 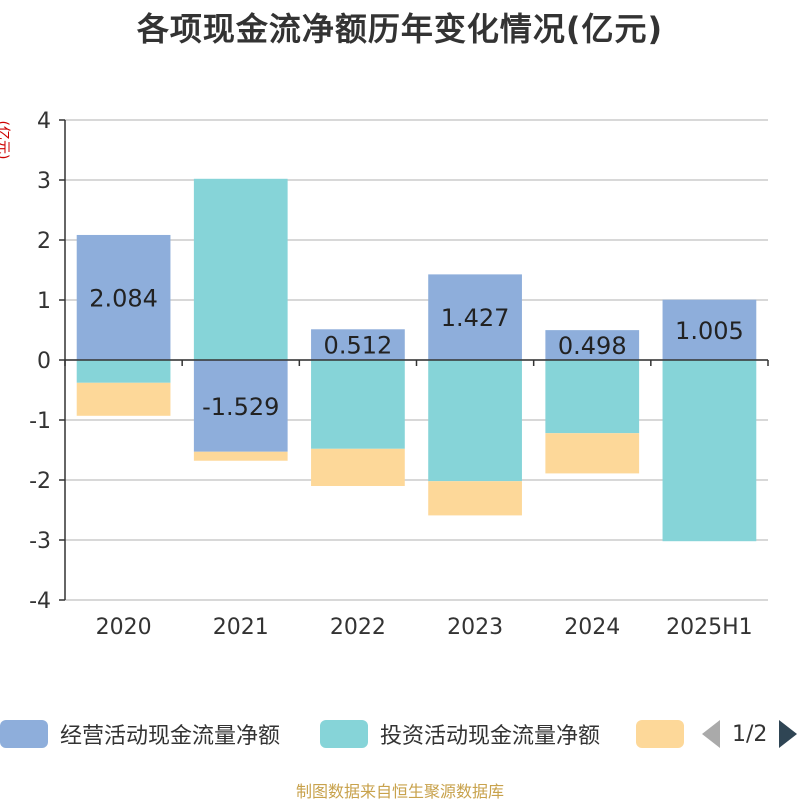 What do you see at coordinates (475, 498) in the screenshot?
I see `bar-series2-2023` at bounding box center [475, 498].